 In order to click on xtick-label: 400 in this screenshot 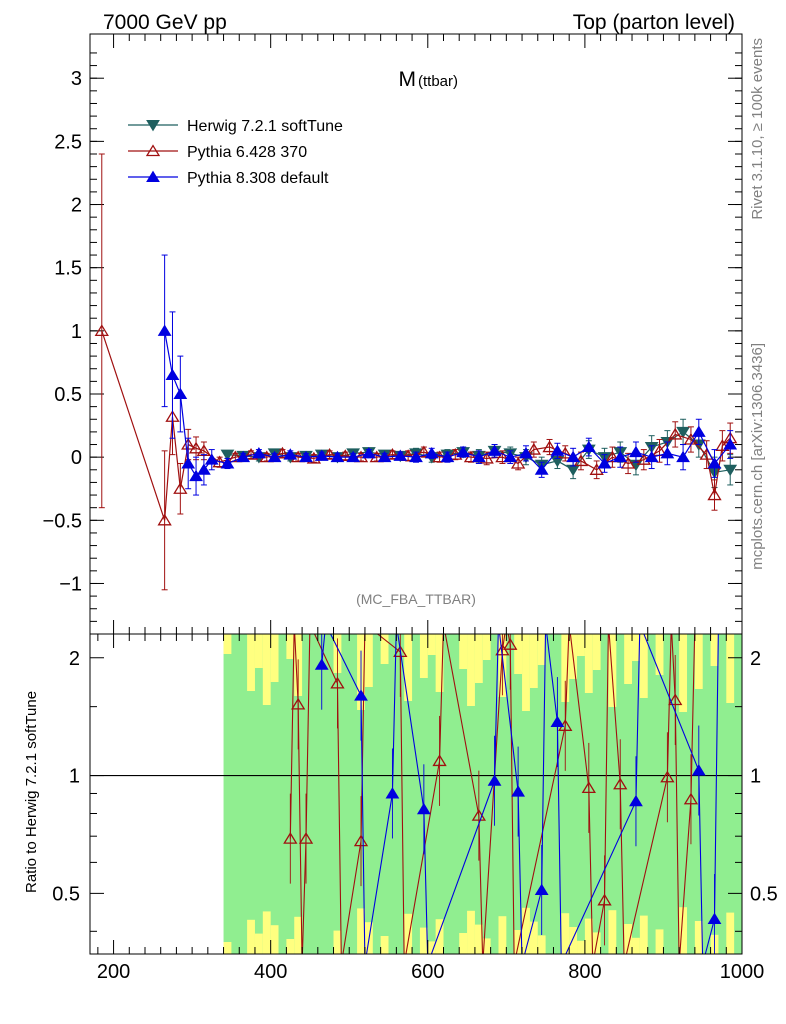, I will do `click(270, 972)`.